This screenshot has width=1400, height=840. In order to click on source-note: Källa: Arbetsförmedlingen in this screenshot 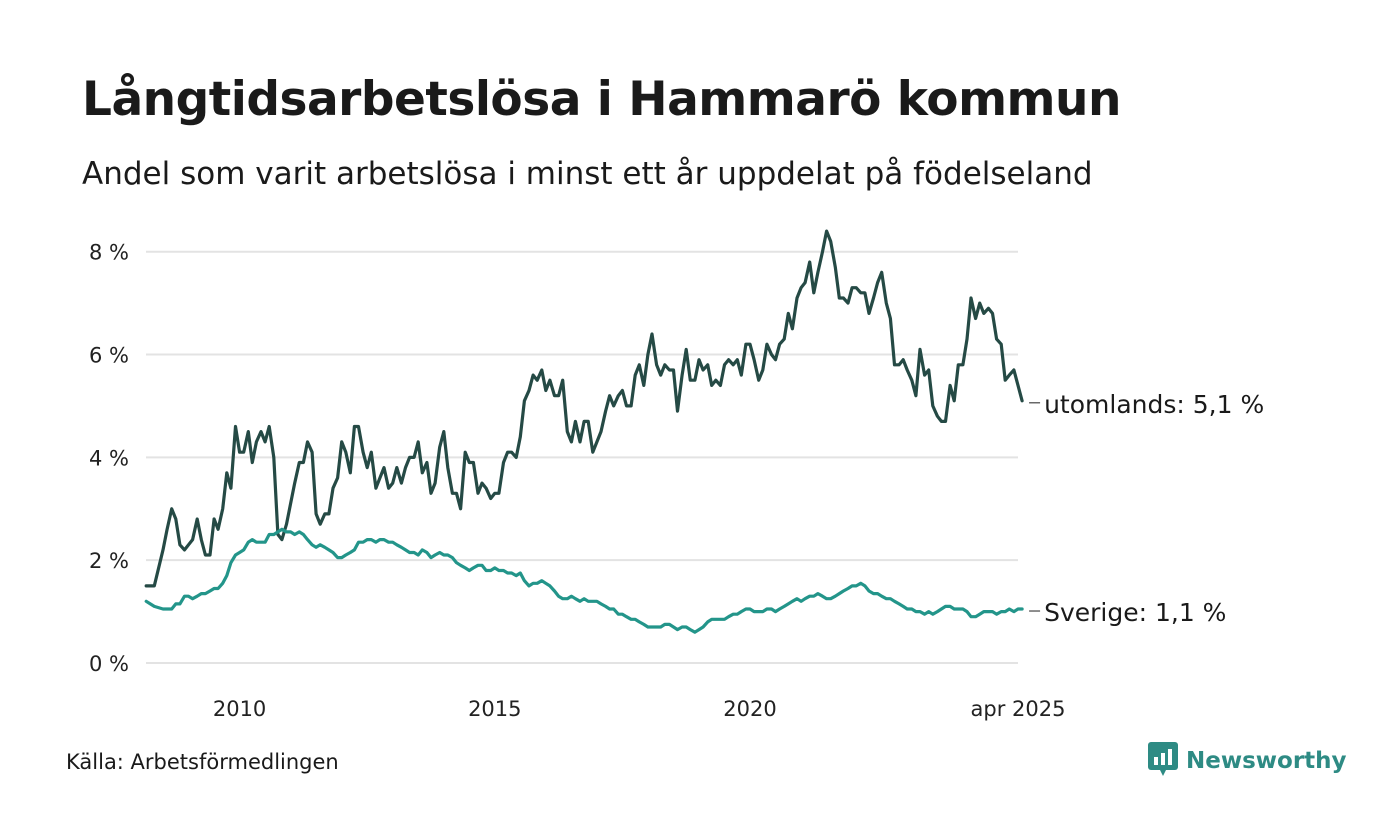, I will do `click(202, 762)`.